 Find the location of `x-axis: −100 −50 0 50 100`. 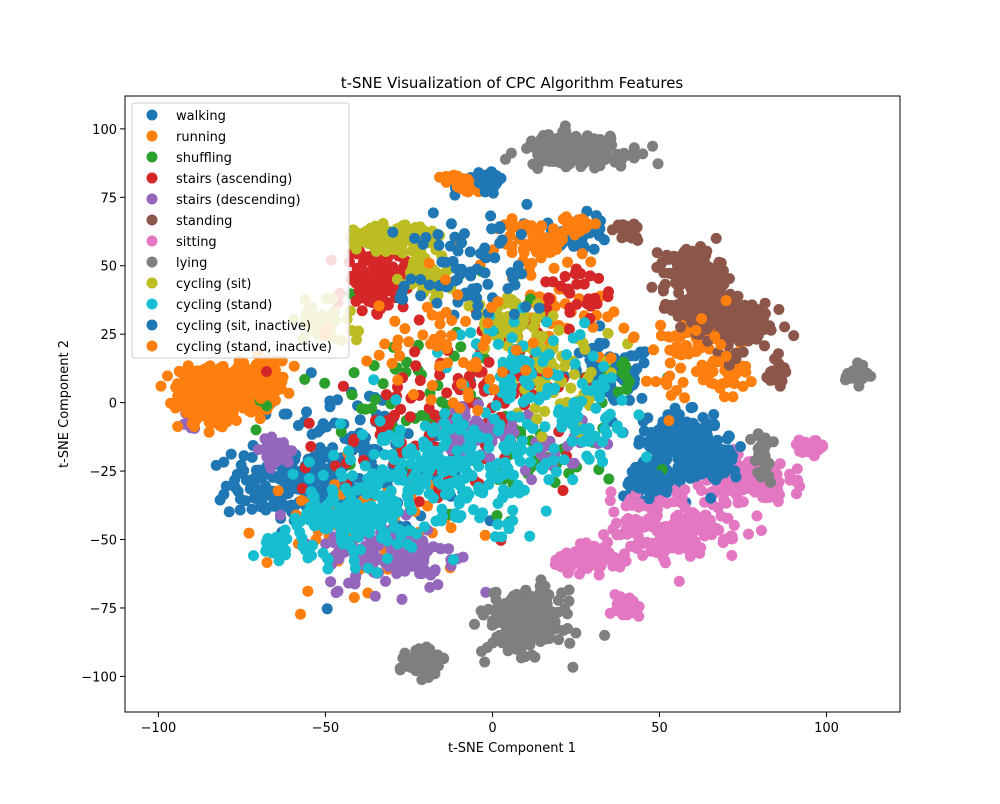

x-axis: −100 −50 0 50 100 is located at coordinates (490, 724).